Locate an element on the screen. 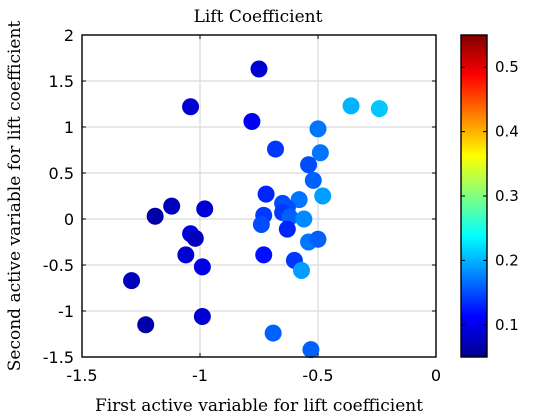 This screenshot has width=560, height=420. y-tick-label: 1 is located at coordinates (69, 127).